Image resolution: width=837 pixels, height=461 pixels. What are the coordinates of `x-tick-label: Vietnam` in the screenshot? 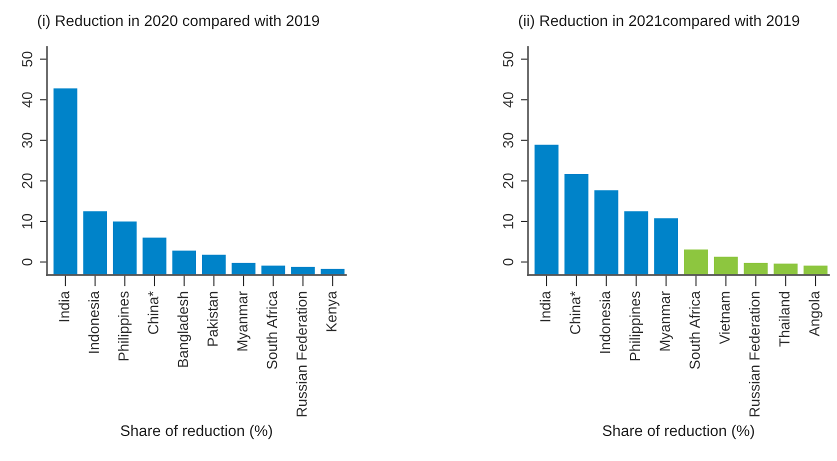 It's located at (724, 318).